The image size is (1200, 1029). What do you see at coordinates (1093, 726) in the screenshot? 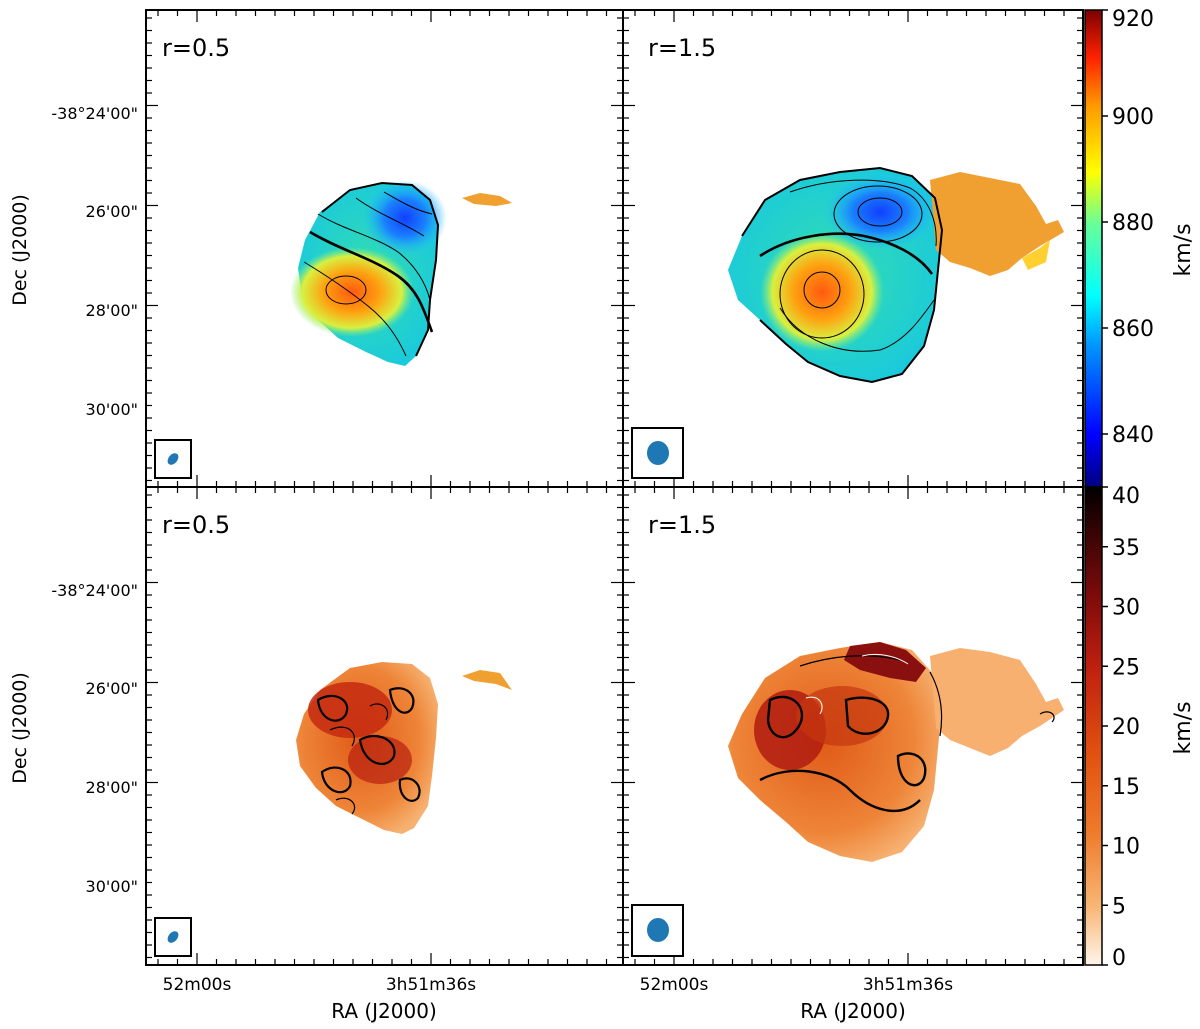
I see `colorbar-dispersion` at bounding box center [1093, 726].